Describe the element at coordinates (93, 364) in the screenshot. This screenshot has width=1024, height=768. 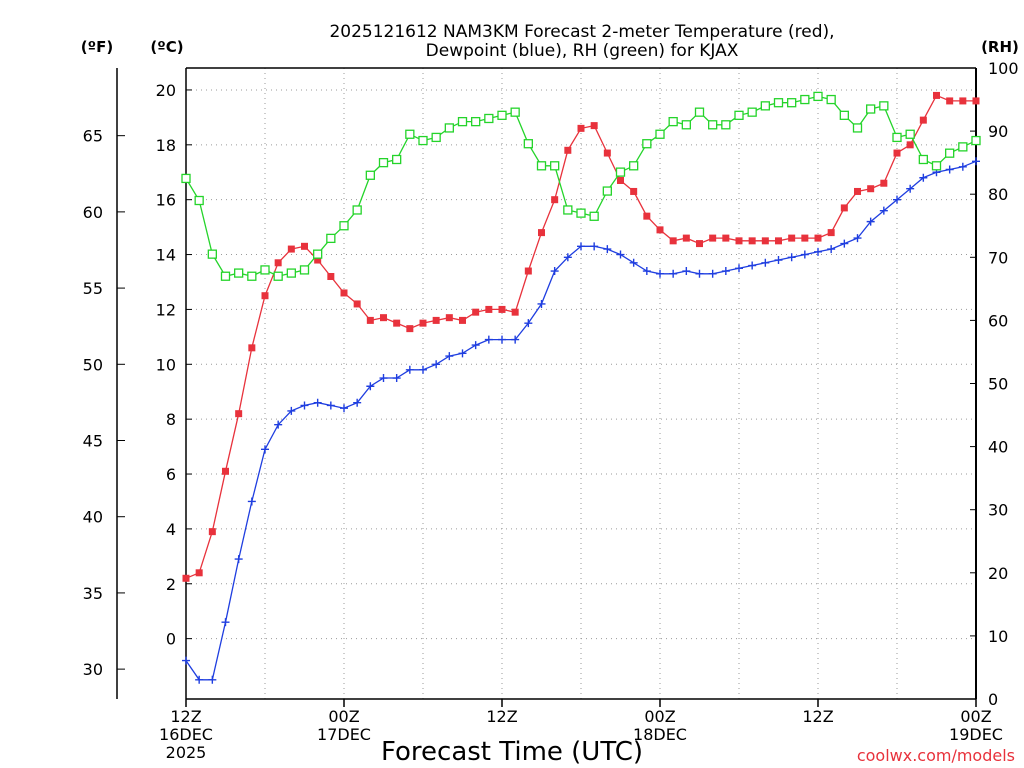
I see `fahrenheit-tick-label: 50` at that location.